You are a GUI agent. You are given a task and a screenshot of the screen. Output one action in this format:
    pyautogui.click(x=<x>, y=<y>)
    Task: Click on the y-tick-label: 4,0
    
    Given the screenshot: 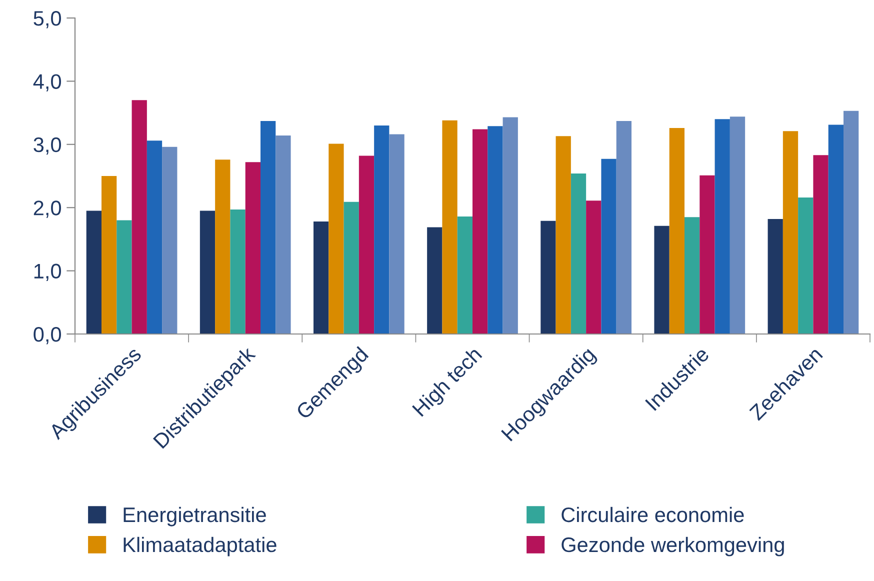 What is the action you would take?
    pyautogui.click(x=47, y=83)
    